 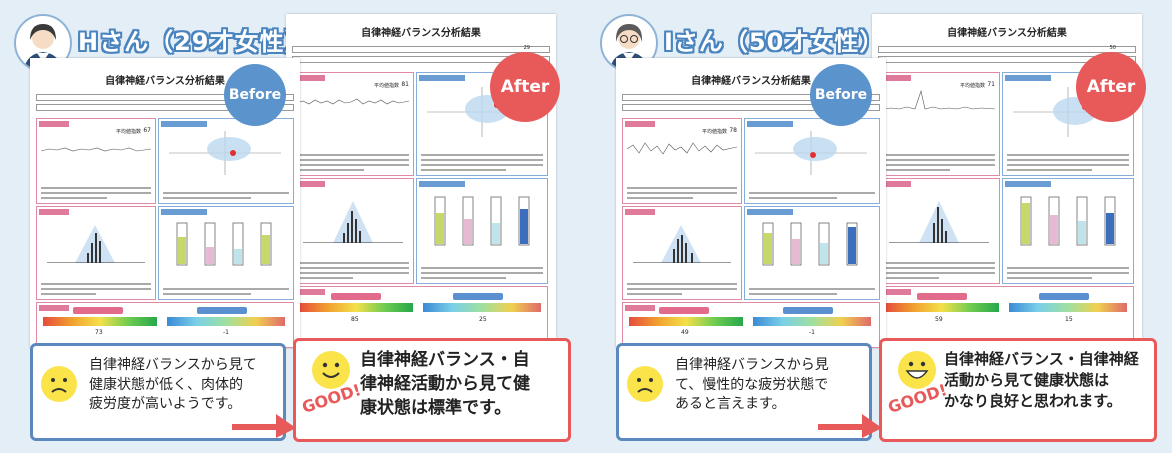 I want to click on pulse-wave-box: 平均値指数 71, so click(x=939, y=124).